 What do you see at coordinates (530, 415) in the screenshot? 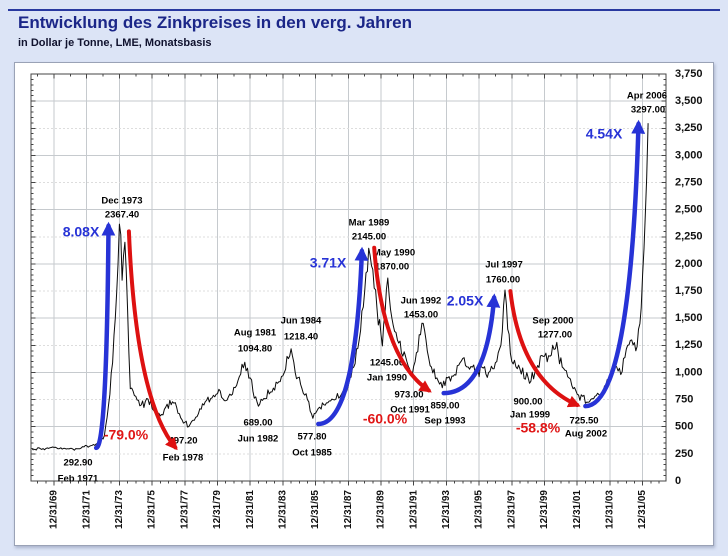
I see `annotation-jan-1999: Jan 1999` at bounding box center [530, 415].